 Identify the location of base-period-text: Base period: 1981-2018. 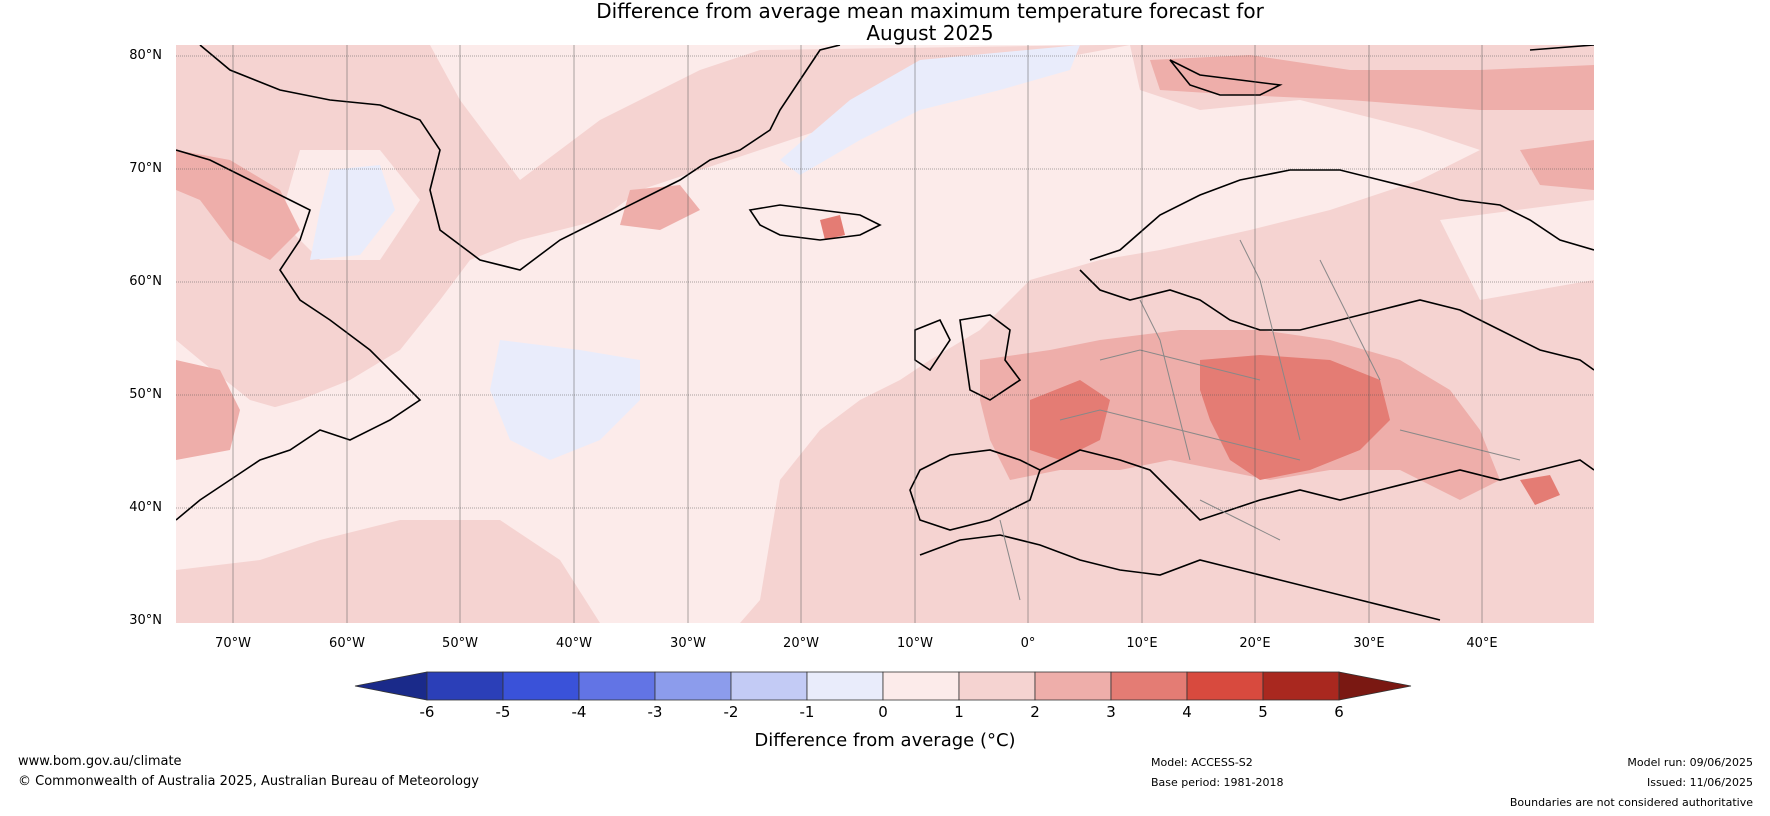
(1217, 782).